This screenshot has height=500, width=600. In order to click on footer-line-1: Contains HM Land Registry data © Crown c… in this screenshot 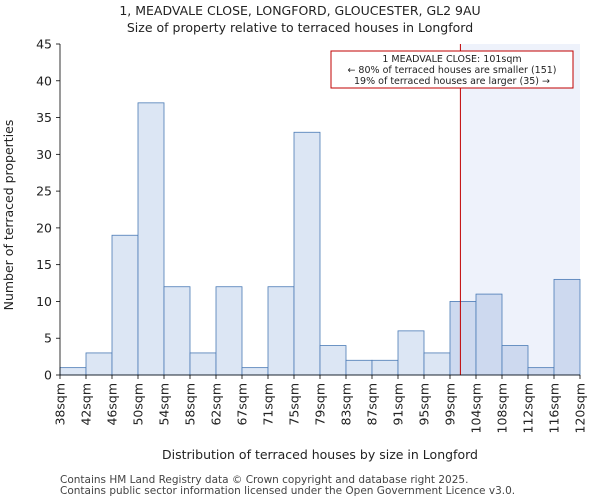, I will do `click(264, 480)`.